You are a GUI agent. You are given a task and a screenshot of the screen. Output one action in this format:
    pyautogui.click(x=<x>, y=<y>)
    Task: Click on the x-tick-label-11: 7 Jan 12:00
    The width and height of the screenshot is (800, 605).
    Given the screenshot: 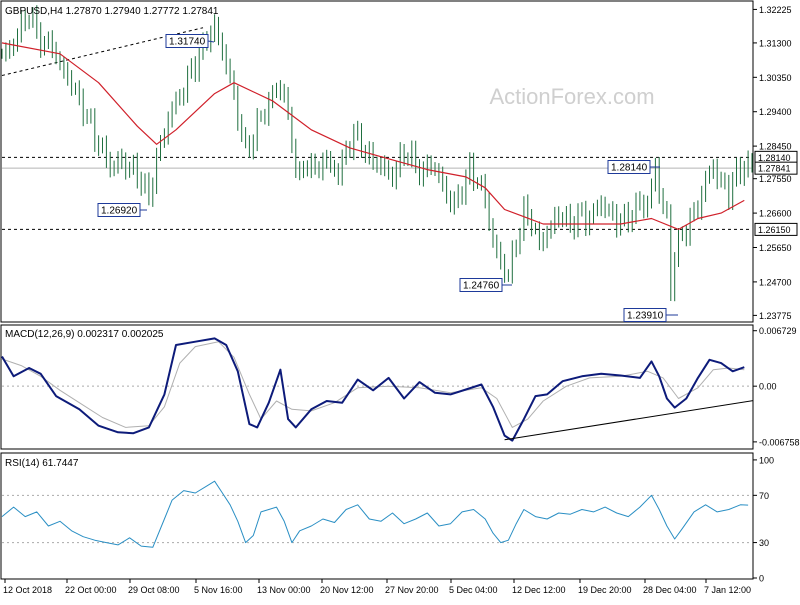 What is the action you would take?
    pyautogui.click(x=727, y=590)
    